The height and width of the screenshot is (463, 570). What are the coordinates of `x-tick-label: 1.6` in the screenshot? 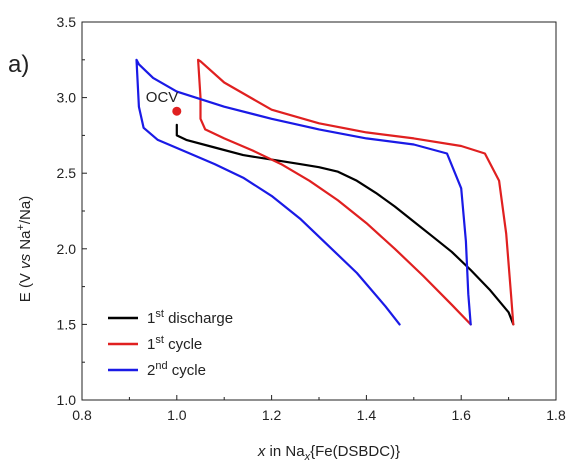 It's located at (461, 415).